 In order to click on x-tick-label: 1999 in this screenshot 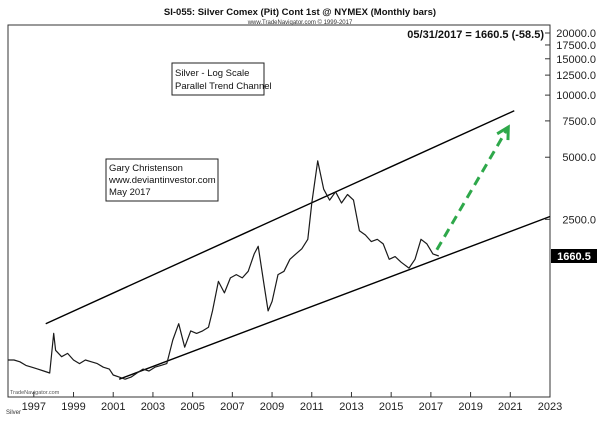, I will do `click(73, 407)`.